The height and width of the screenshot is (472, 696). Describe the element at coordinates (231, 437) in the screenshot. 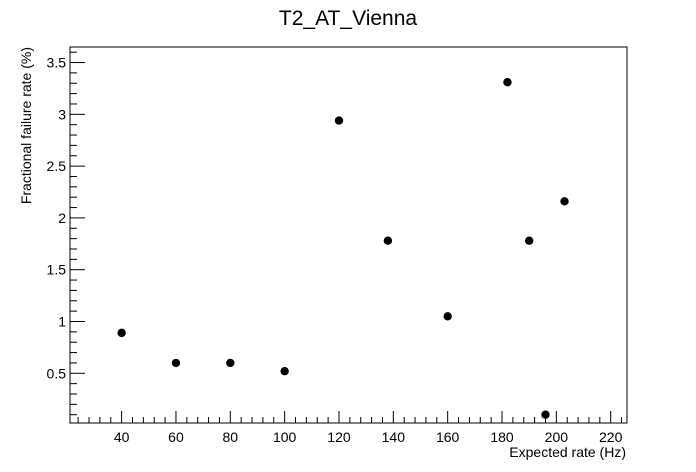

I see `x-tick-label: 80` at that location.